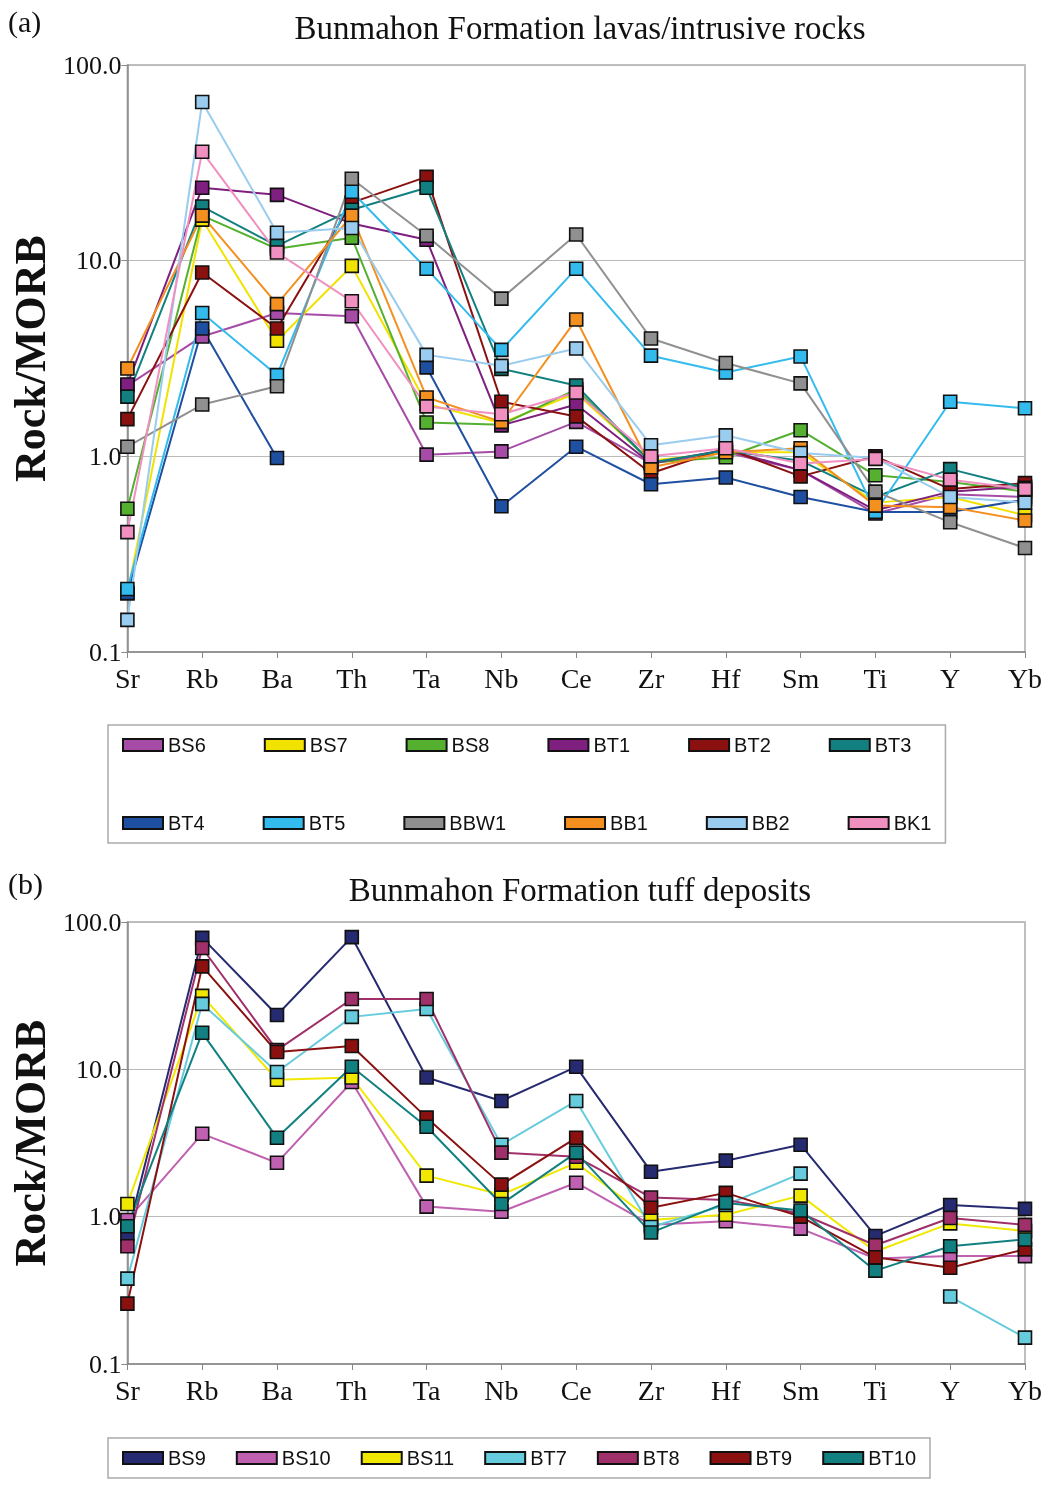  I want to click on legend-label: BS9, so click(187, 1458).